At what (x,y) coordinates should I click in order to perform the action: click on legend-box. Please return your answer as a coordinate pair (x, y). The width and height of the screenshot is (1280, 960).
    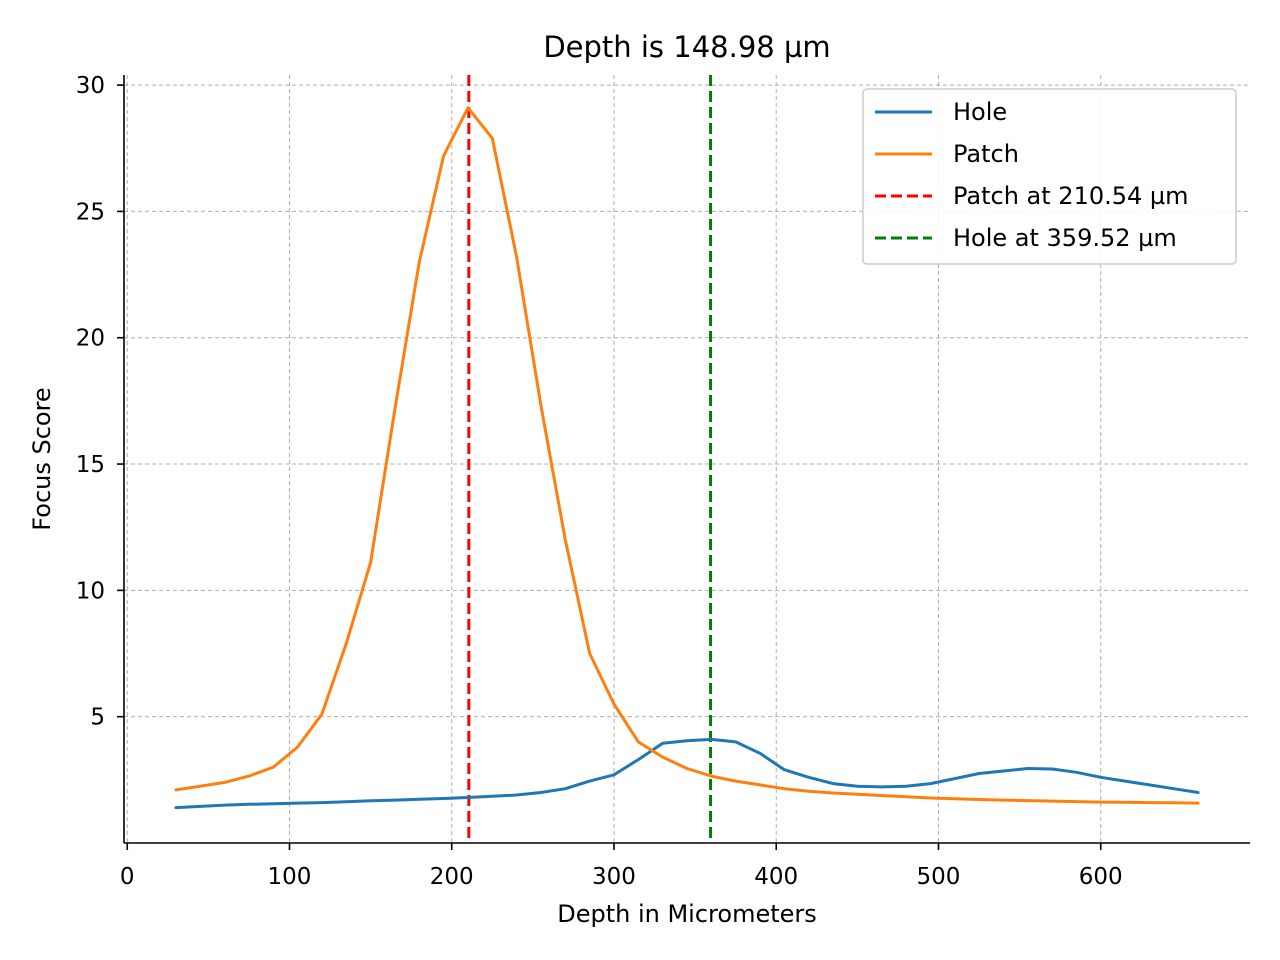
    Looking at the image, I should click on (1049, 176).